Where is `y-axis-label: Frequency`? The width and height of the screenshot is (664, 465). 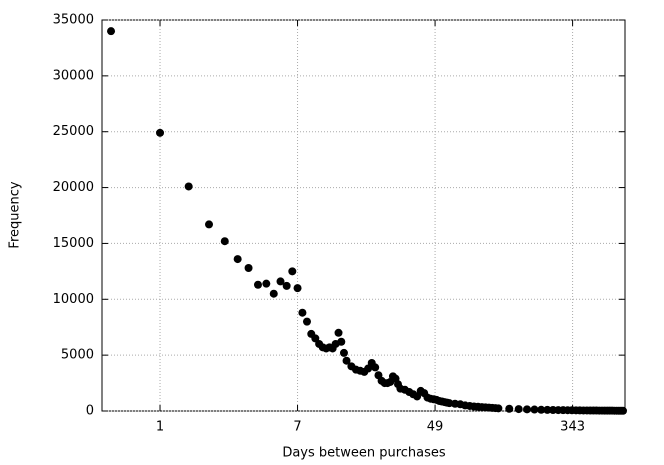 y-axis-label: Frequency is located at coordinates (15, 214).